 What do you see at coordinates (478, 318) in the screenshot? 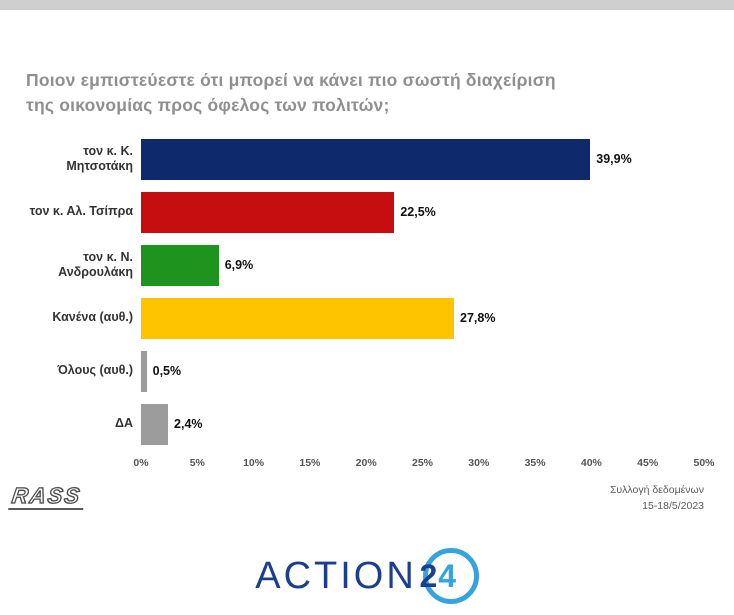
I see `bar-value-label: 27,8%` at bounding box center [478, 318].